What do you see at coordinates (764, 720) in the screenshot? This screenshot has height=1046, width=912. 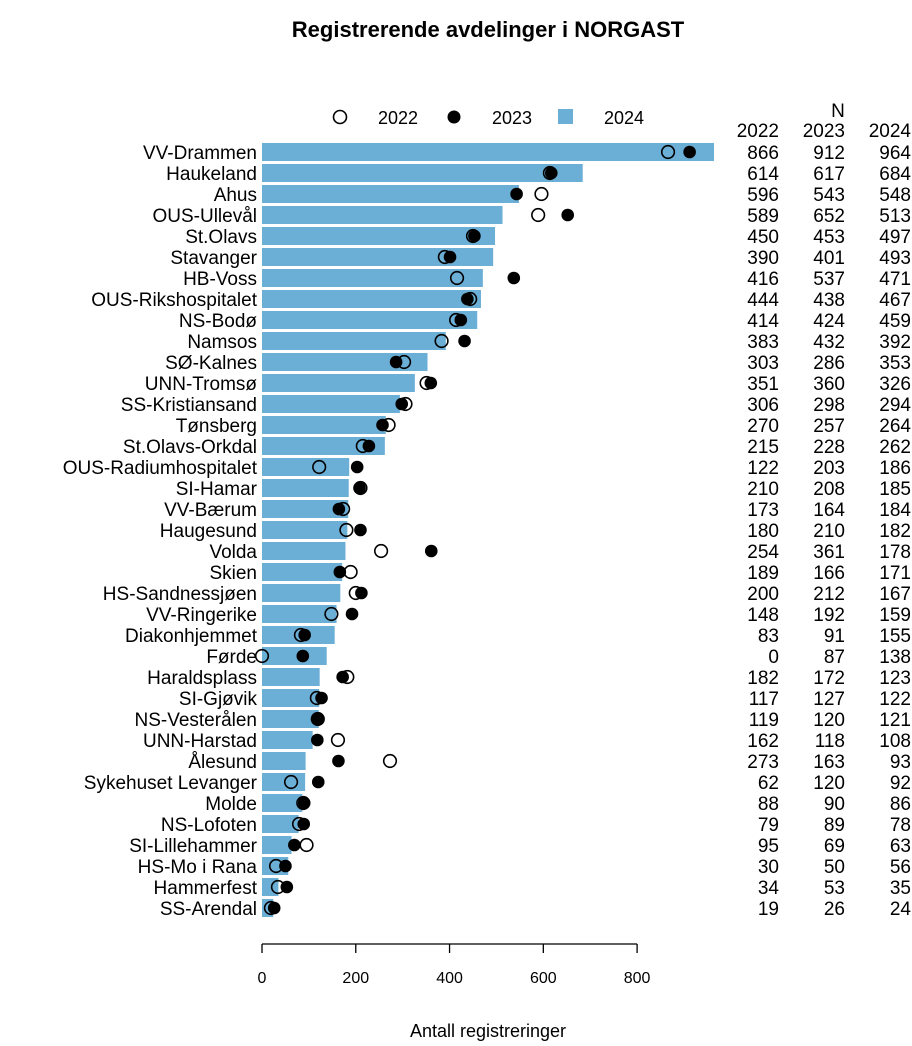 I see `table-value-2022: 119` at bounding box center [764, 720].